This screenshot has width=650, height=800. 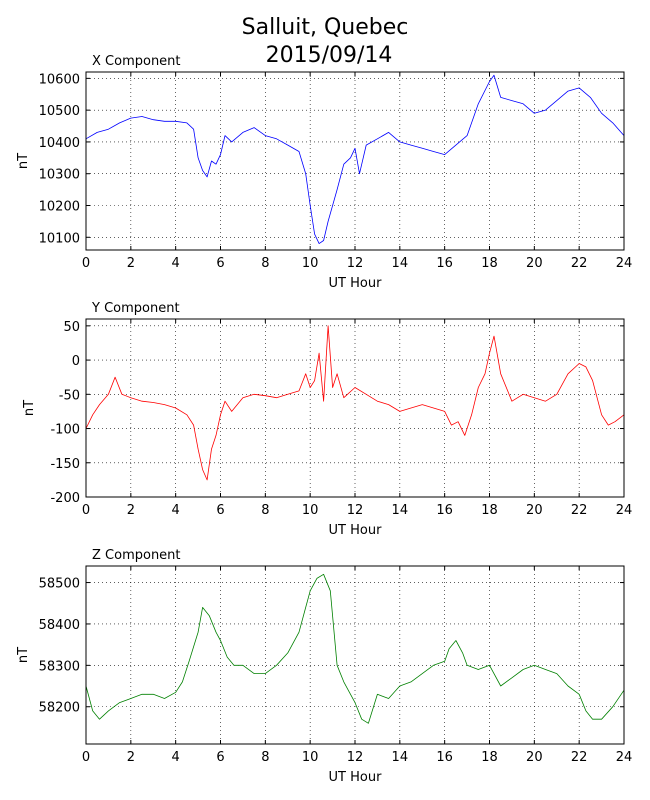 I want to click on y-tick-label: 10300, so click(x=59, y=175).